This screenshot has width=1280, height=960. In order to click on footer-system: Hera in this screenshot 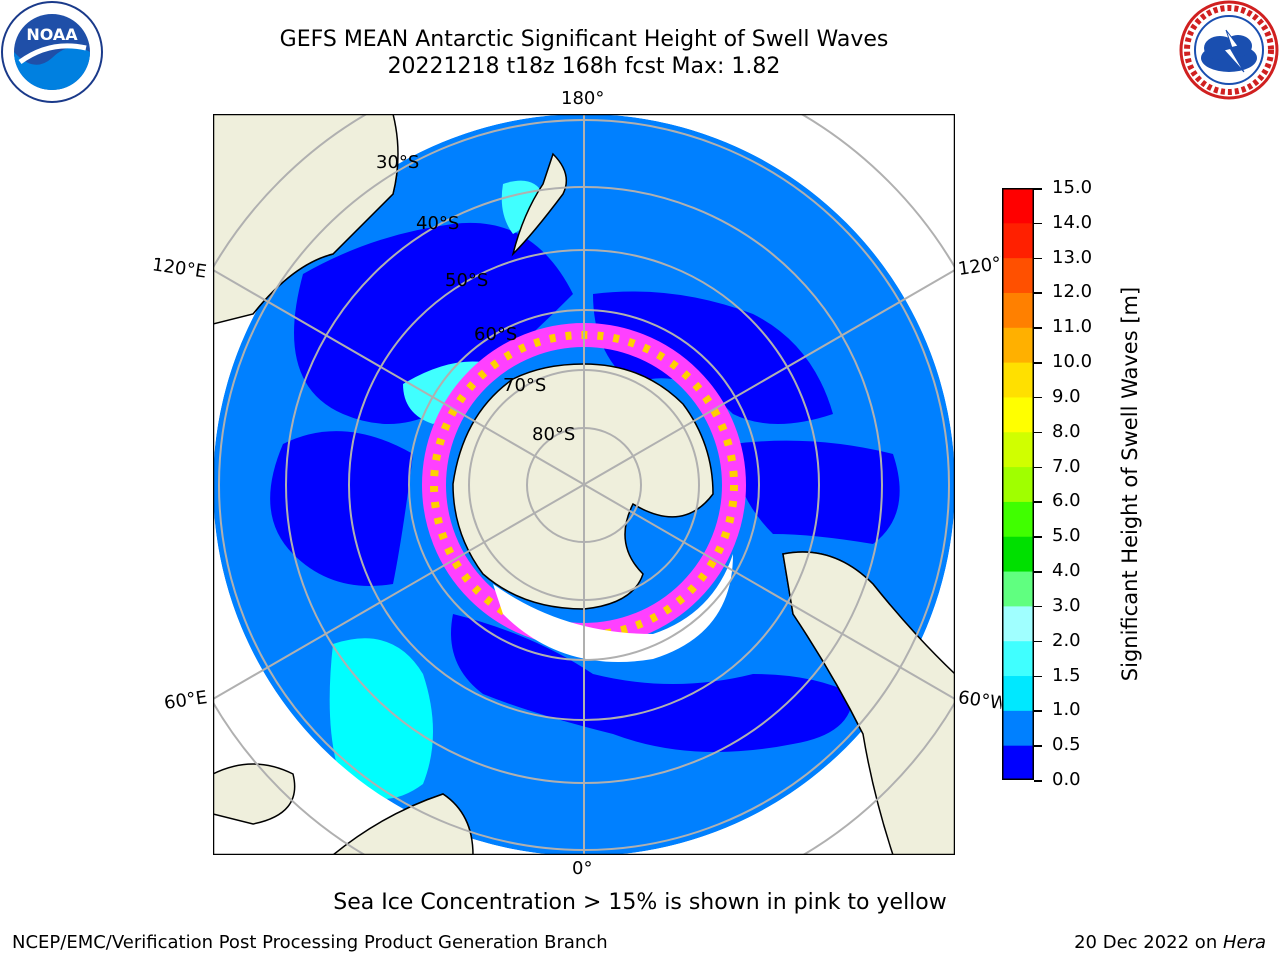, I will do `click(1244, 942)`.